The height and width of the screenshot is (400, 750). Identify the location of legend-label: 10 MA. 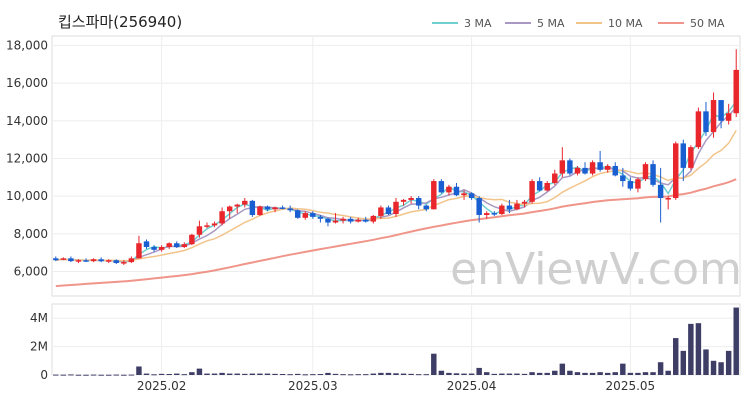
(625, 23).